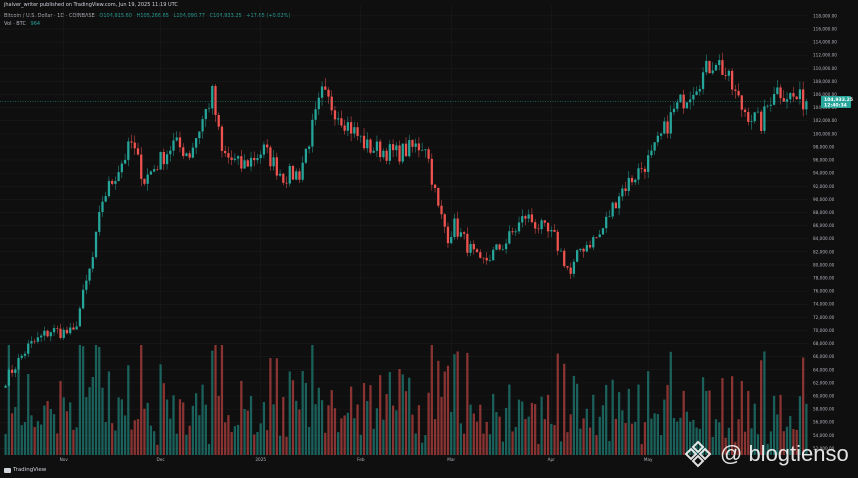  What do you see at coordinates (824, 199) in the screenshot?
I see `price-tick-label: 90,000.00` at bounding box center [824, 199].